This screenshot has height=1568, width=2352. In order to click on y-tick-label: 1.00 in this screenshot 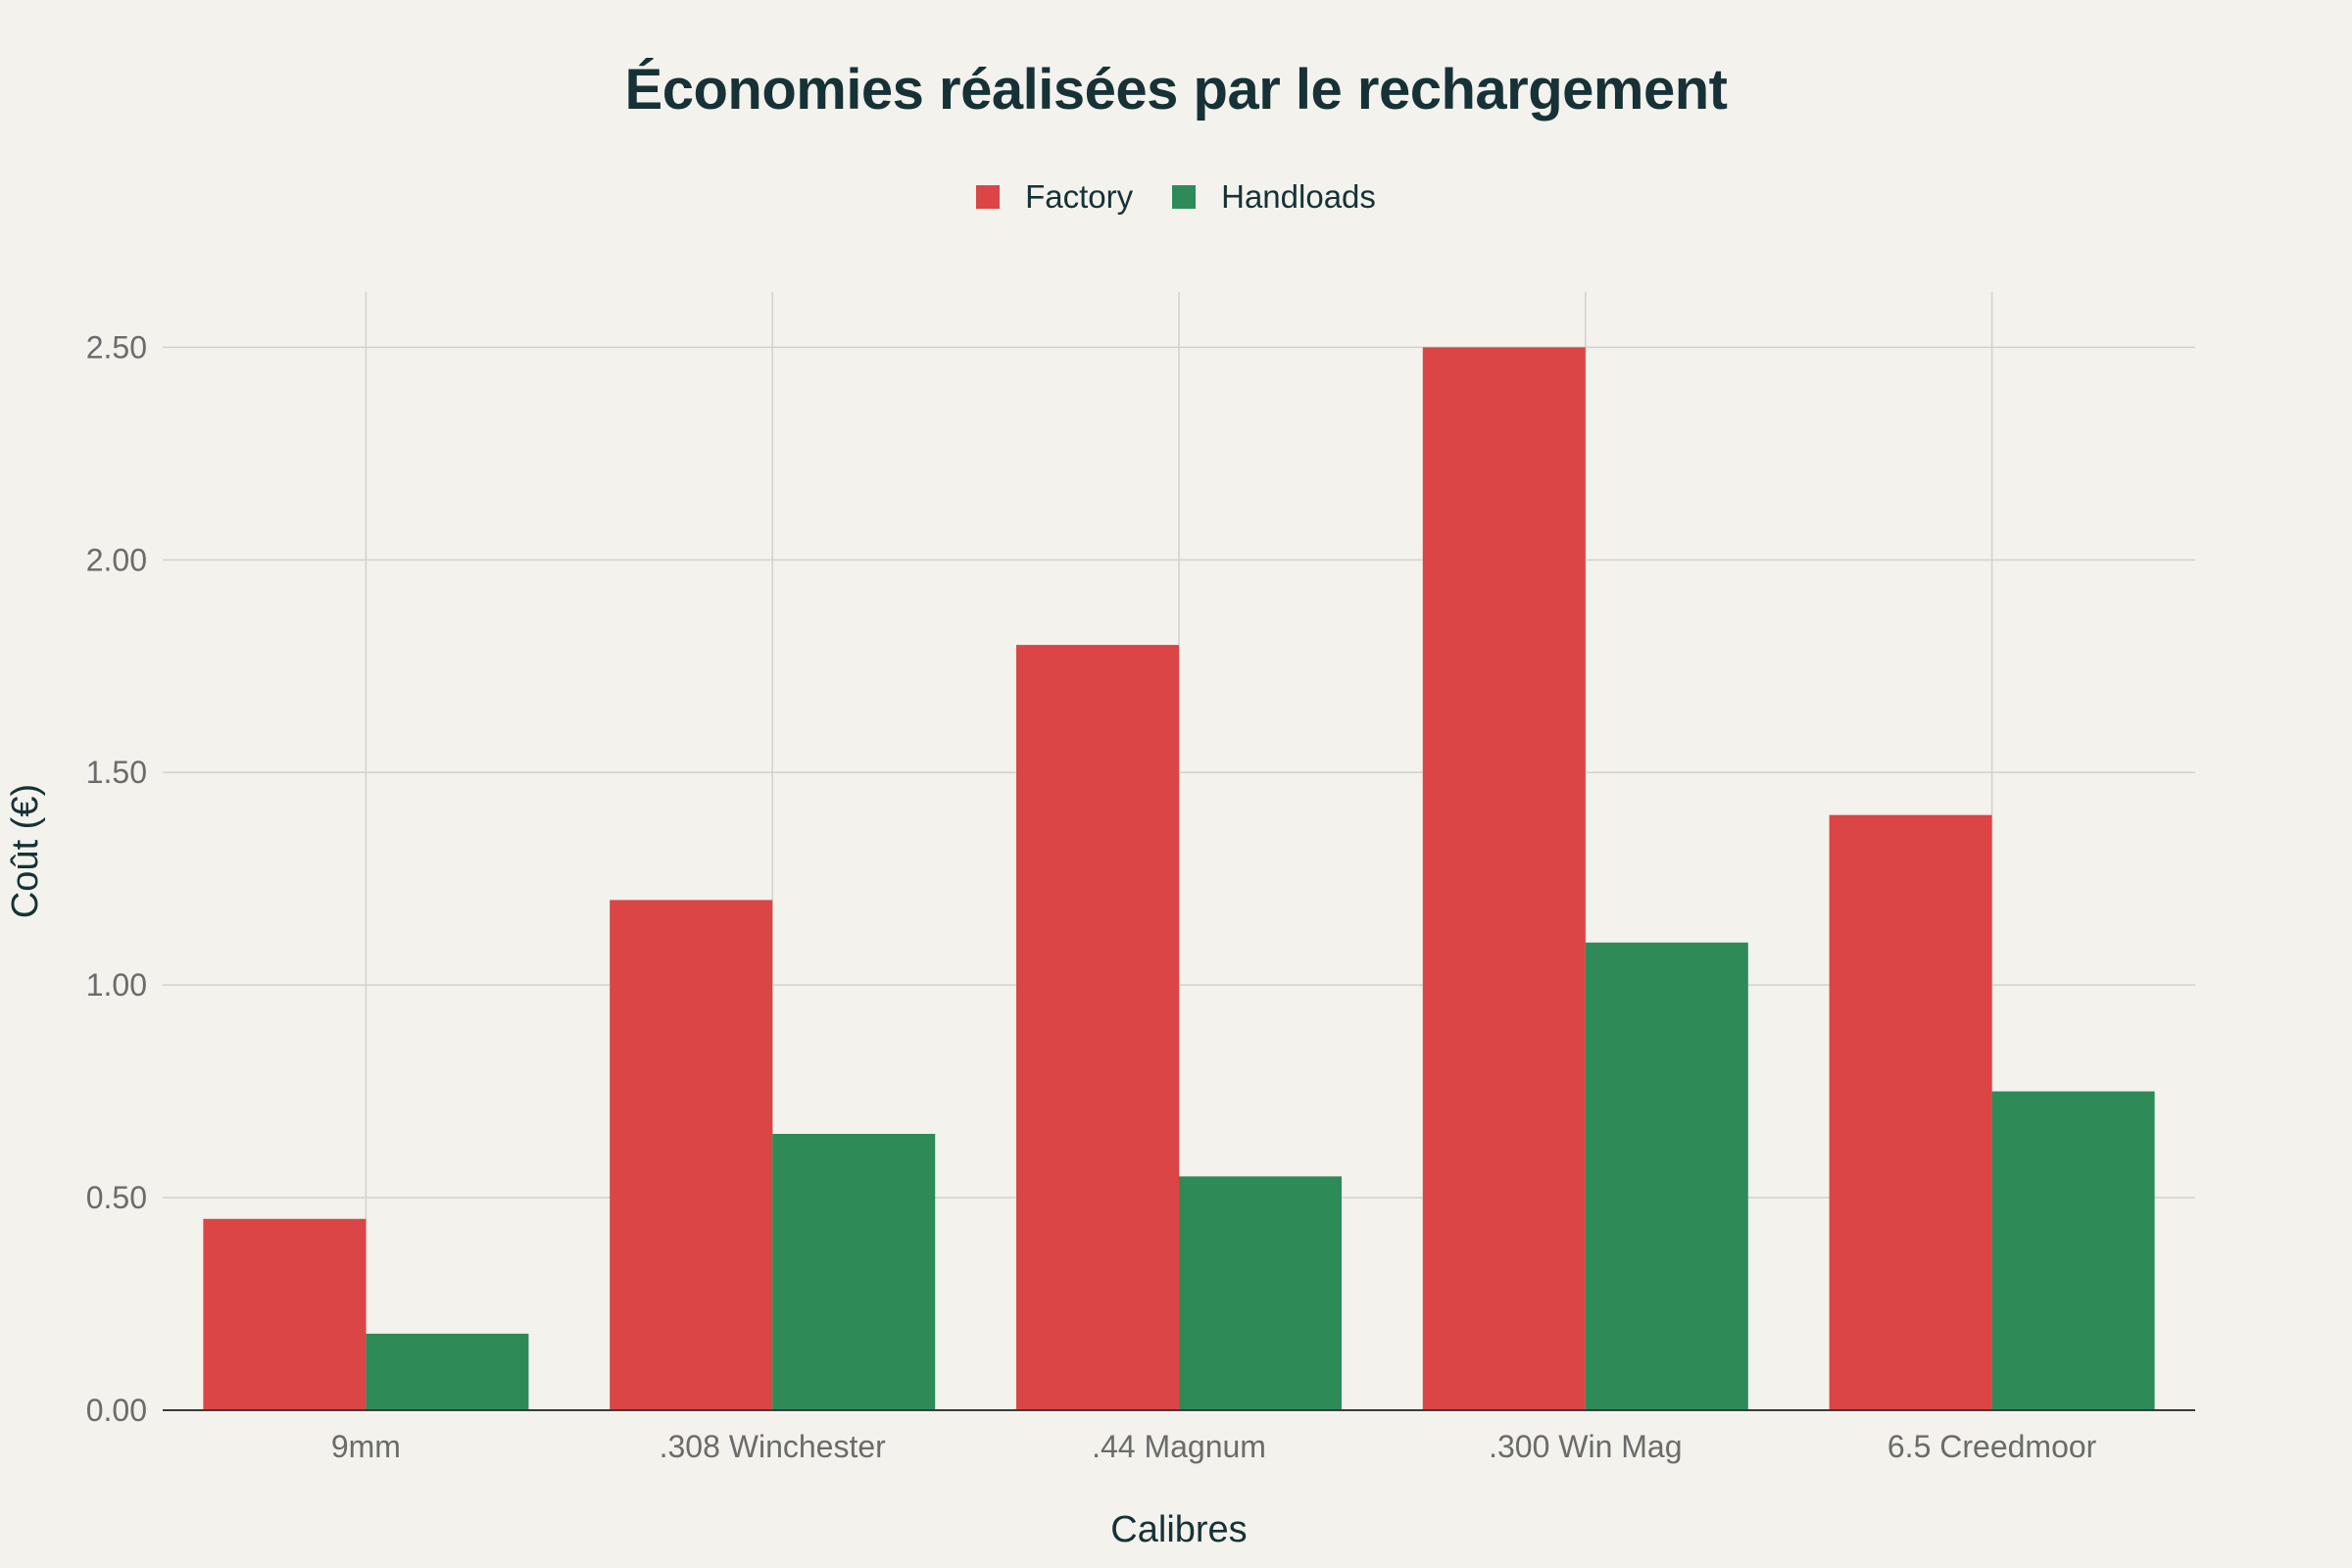, I will do `click(116, 985)`.